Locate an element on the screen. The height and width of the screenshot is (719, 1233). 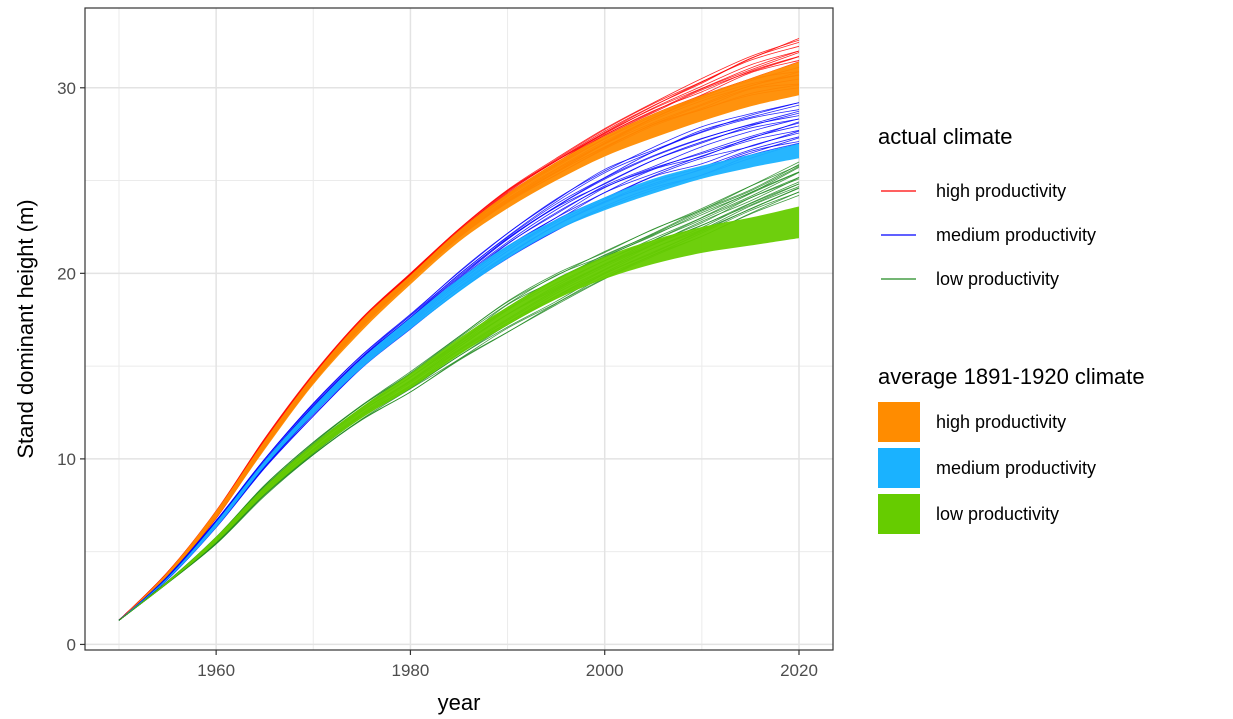
x-axis: 1960 1980 2000 2020 is located at coordinates (507, 665).